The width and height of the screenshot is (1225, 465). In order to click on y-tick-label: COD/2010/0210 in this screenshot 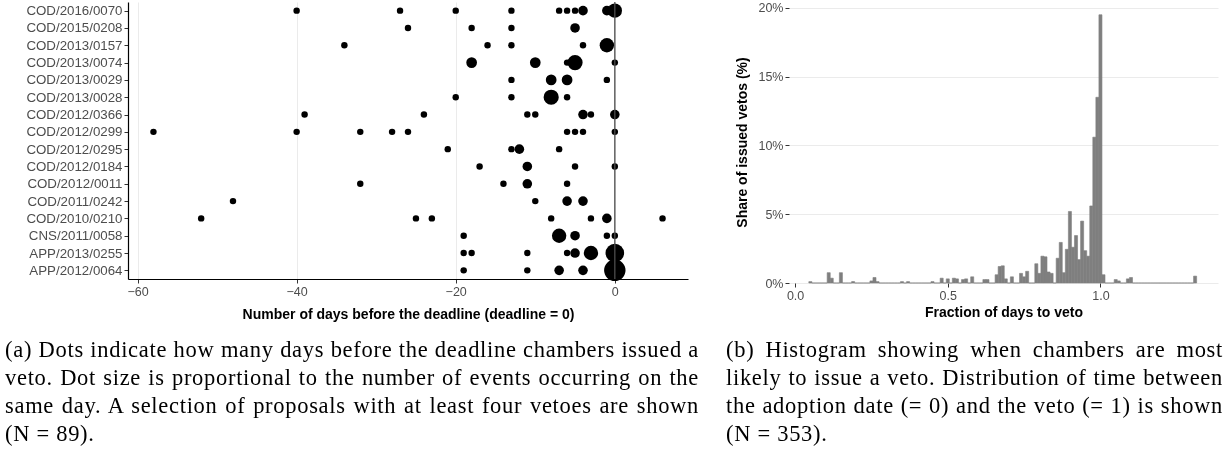, I will do `click(74, 218)`.